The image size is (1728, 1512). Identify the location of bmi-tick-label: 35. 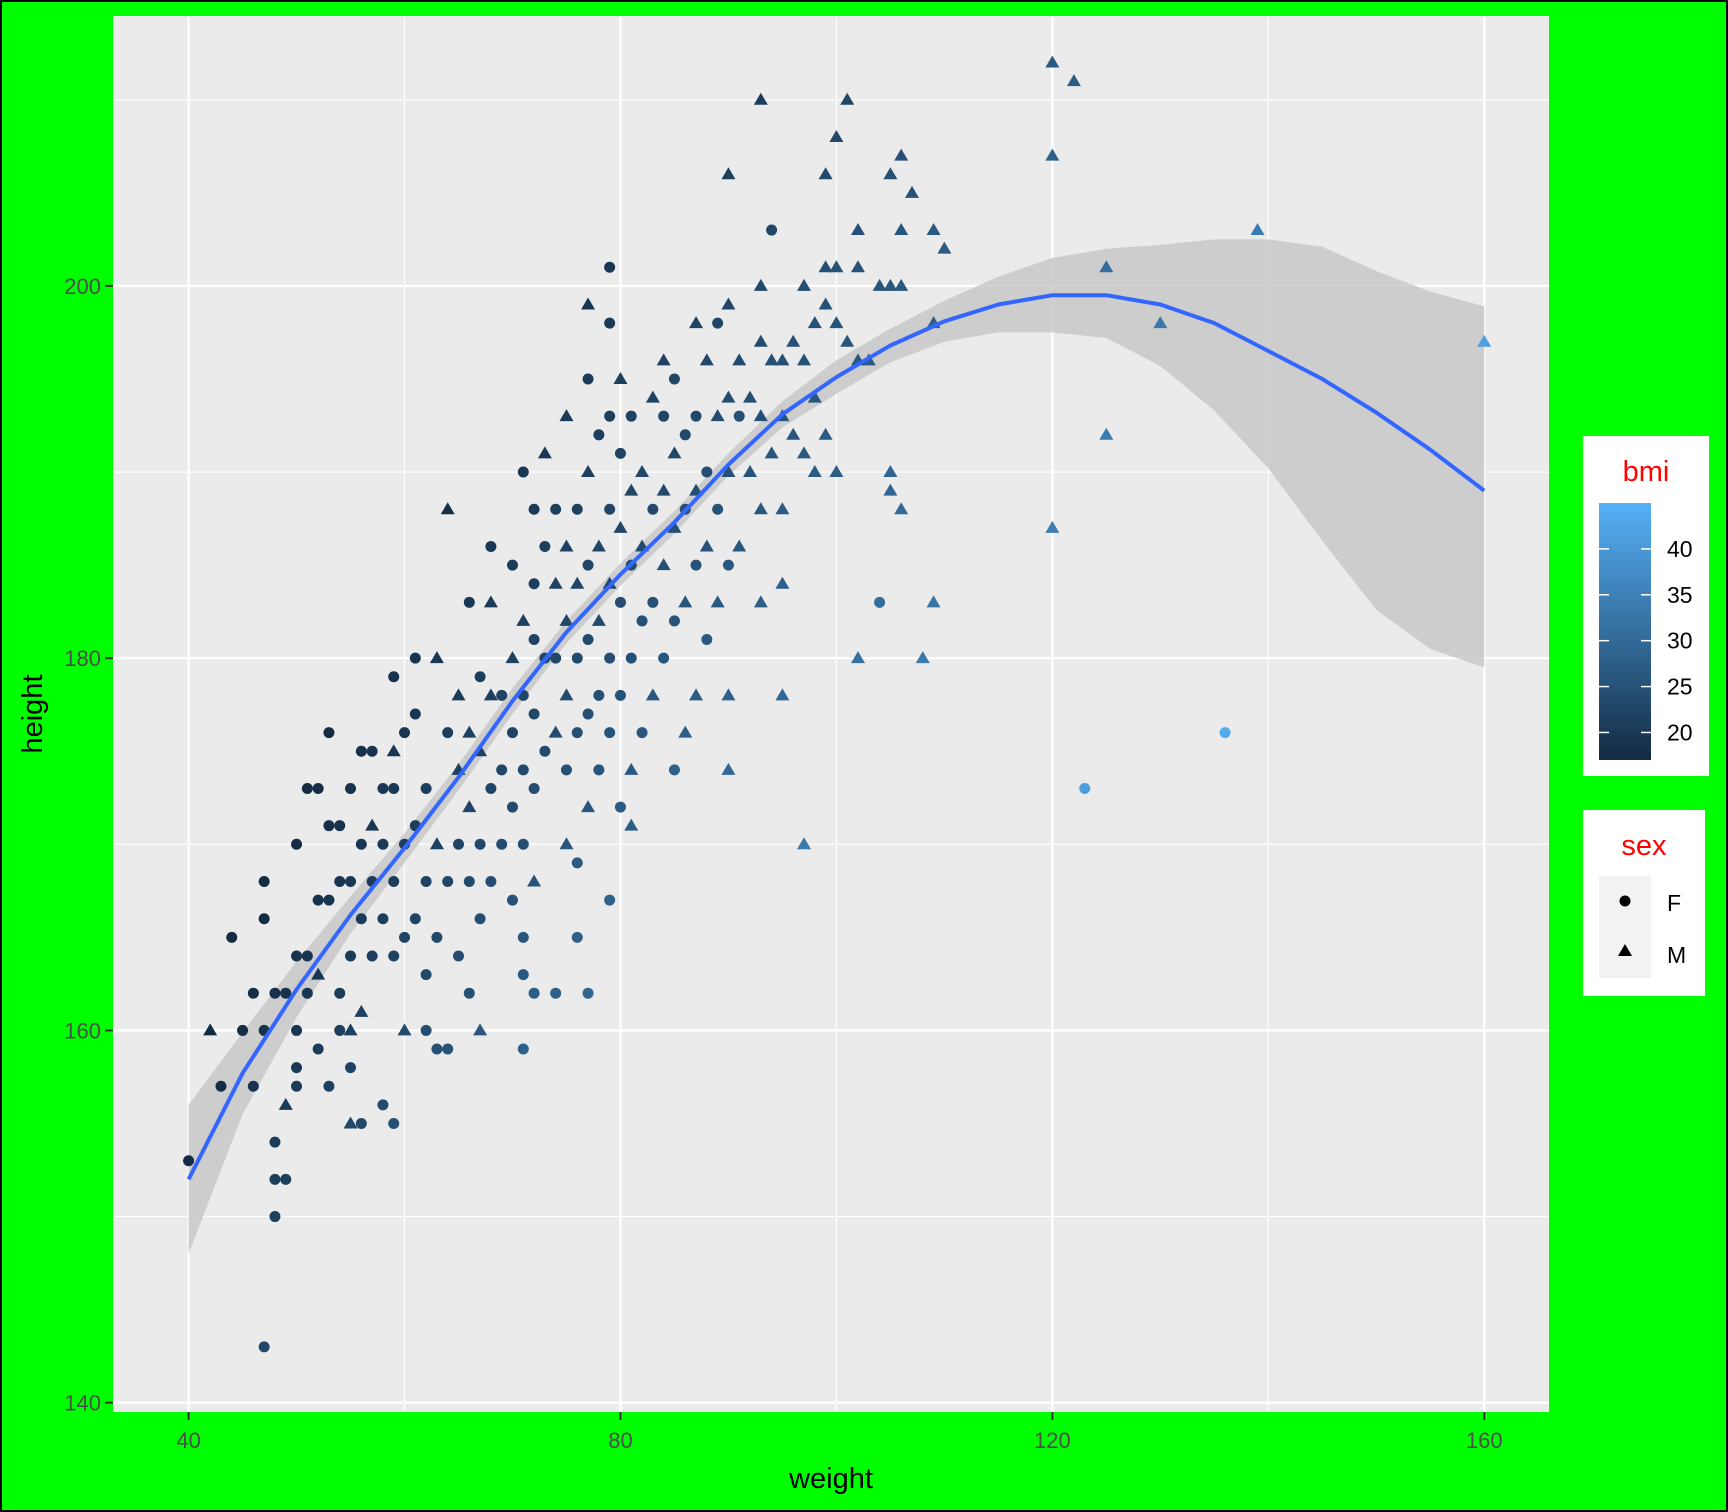
(1680, 595).